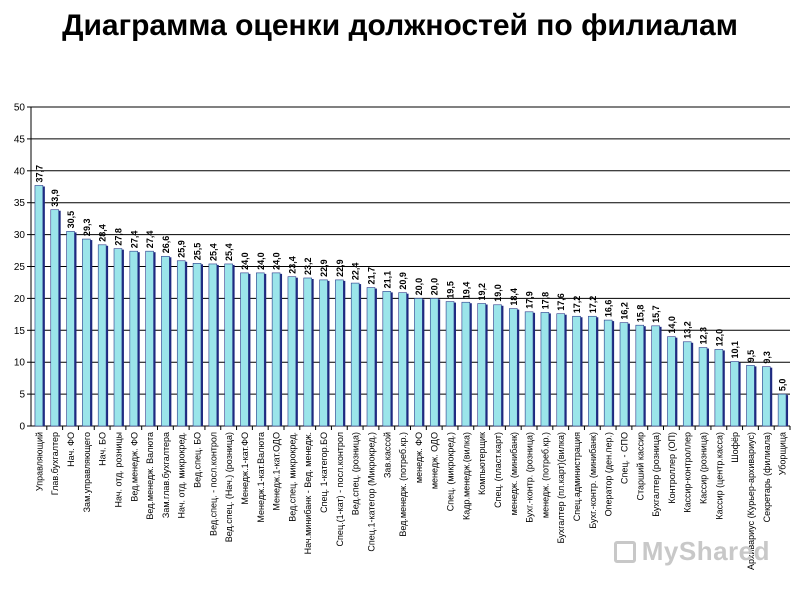 The height and width of the screenshot is (600, 800). I want to click on data-label: 23,4, so click(292, 265).